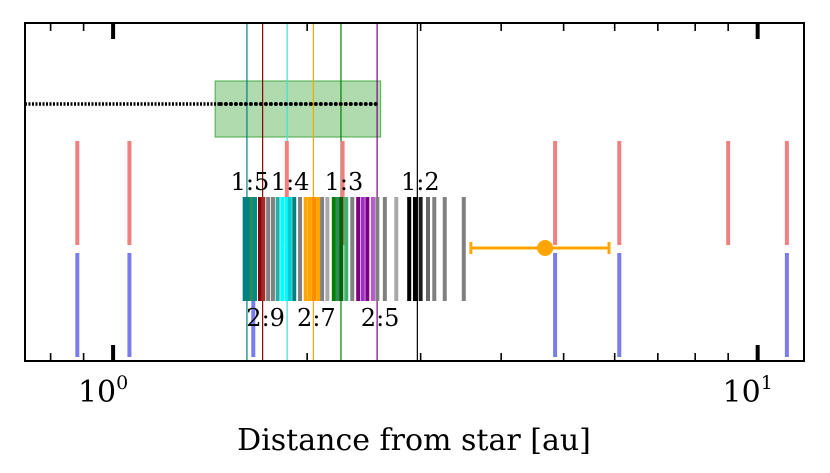 This screenshot has width=830, height=473. I want to click on ratio-label-bottom: 2:5, so click(380, 318).